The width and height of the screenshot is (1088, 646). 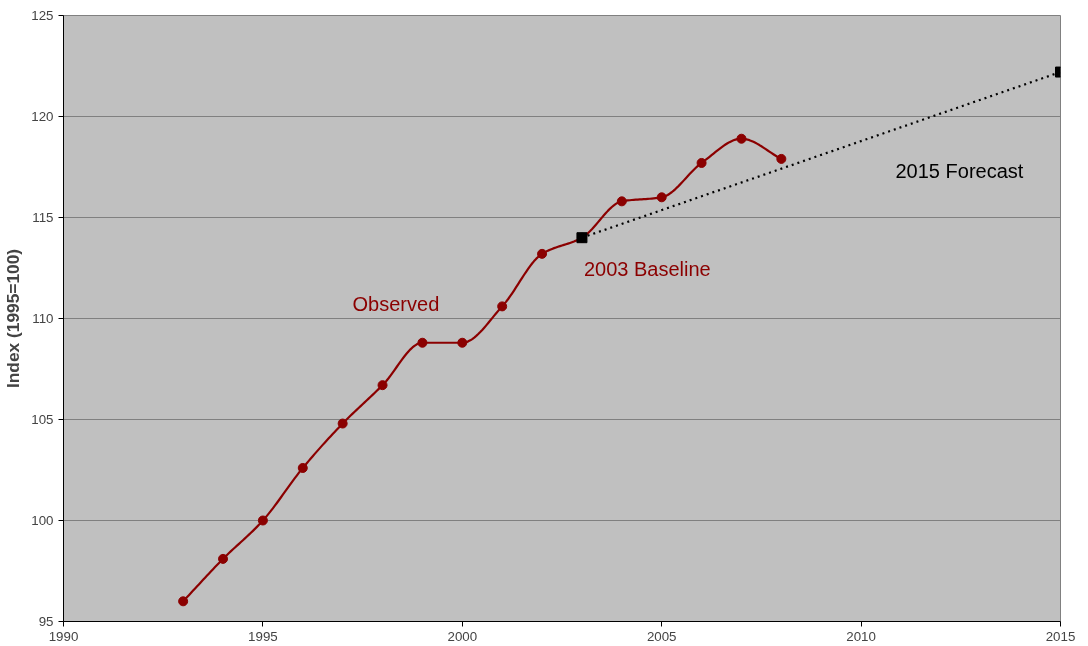 I want to click on series-label: Observed, so click(x=396, y=304).